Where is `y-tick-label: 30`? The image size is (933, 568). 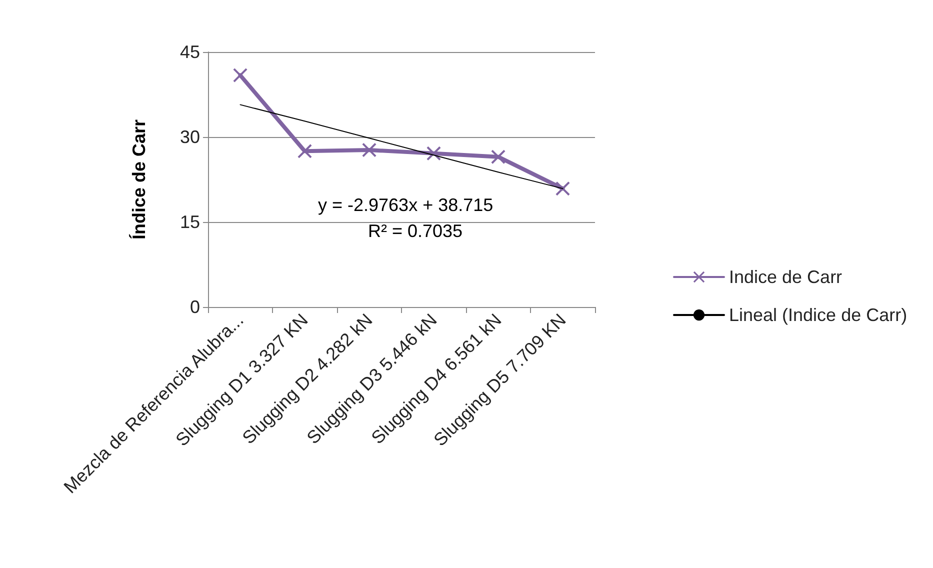
y-tick-label: 30 is located at coordinates (190, 137).